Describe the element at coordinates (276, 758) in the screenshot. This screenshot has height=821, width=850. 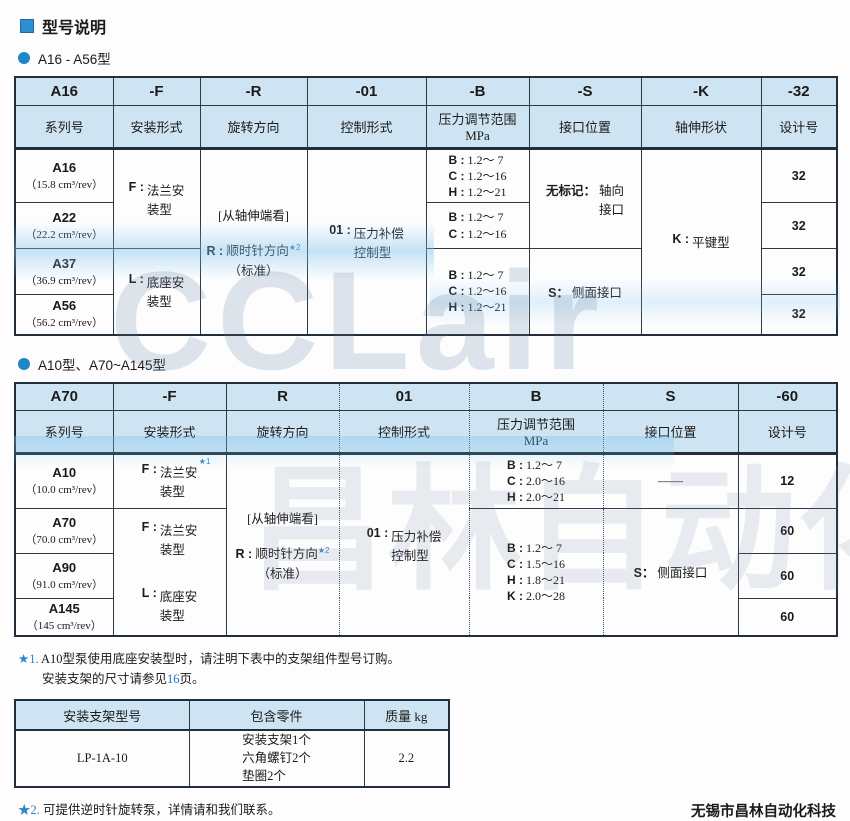
I see `bracket-part: 六角螺钉2个` at that location.